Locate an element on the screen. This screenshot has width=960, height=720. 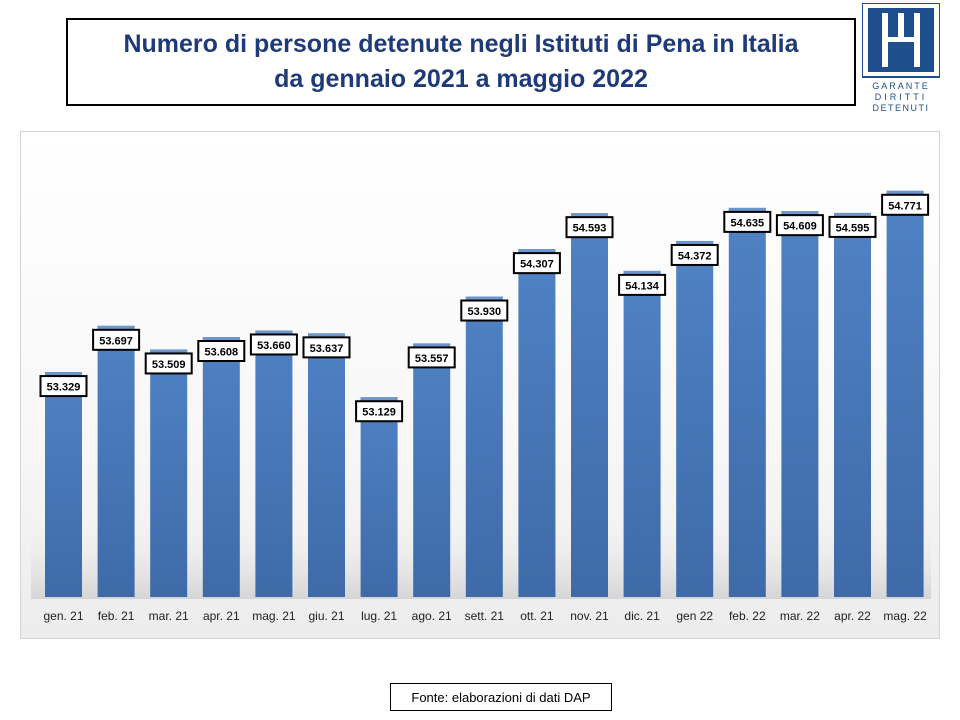
svg-text: 54.372 is located at coordinates (695, 256).